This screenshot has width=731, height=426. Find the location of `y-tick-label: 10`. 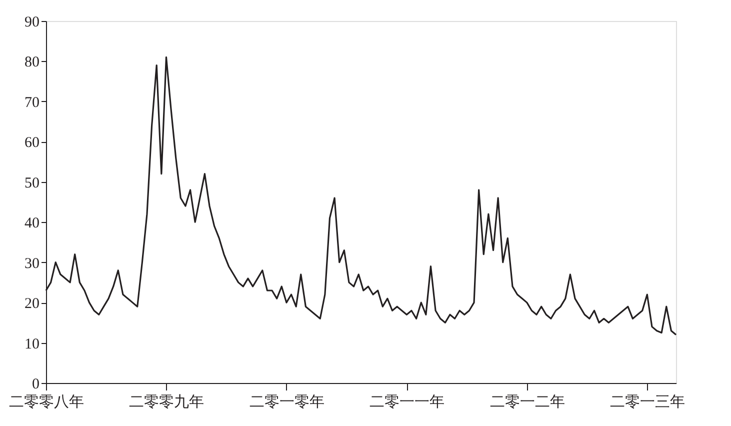

y-tick-label: 10 is located at coordinates (32, 344).